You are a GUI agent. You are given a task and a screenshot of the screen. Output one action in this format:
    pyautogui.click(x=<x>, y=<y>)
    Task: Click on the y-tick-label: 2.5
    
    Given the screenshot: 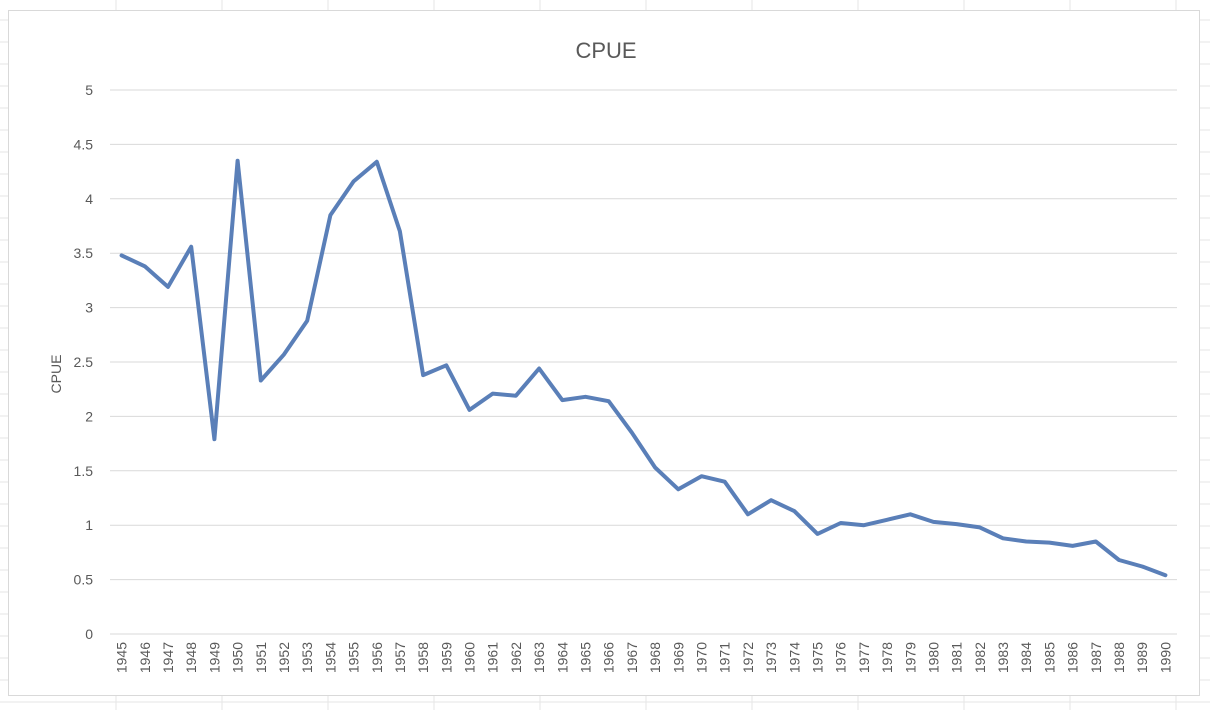 What is the action you would take?
    pyautogui.click(x=84, y=362)
    